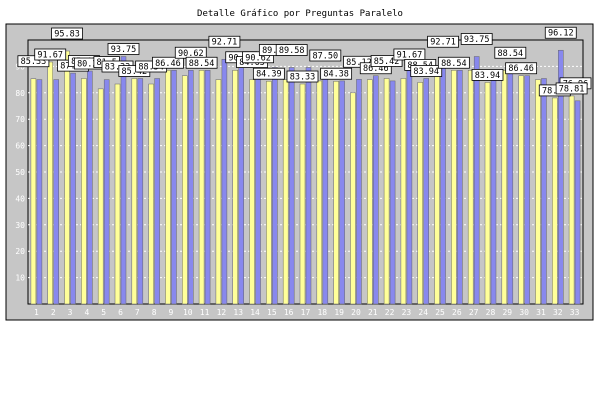 The image size is (600, 400). What do you see at coordinates (572, 89) in the screenshot?
I see `data-label: 78.81` at bounding box center [572, 89].